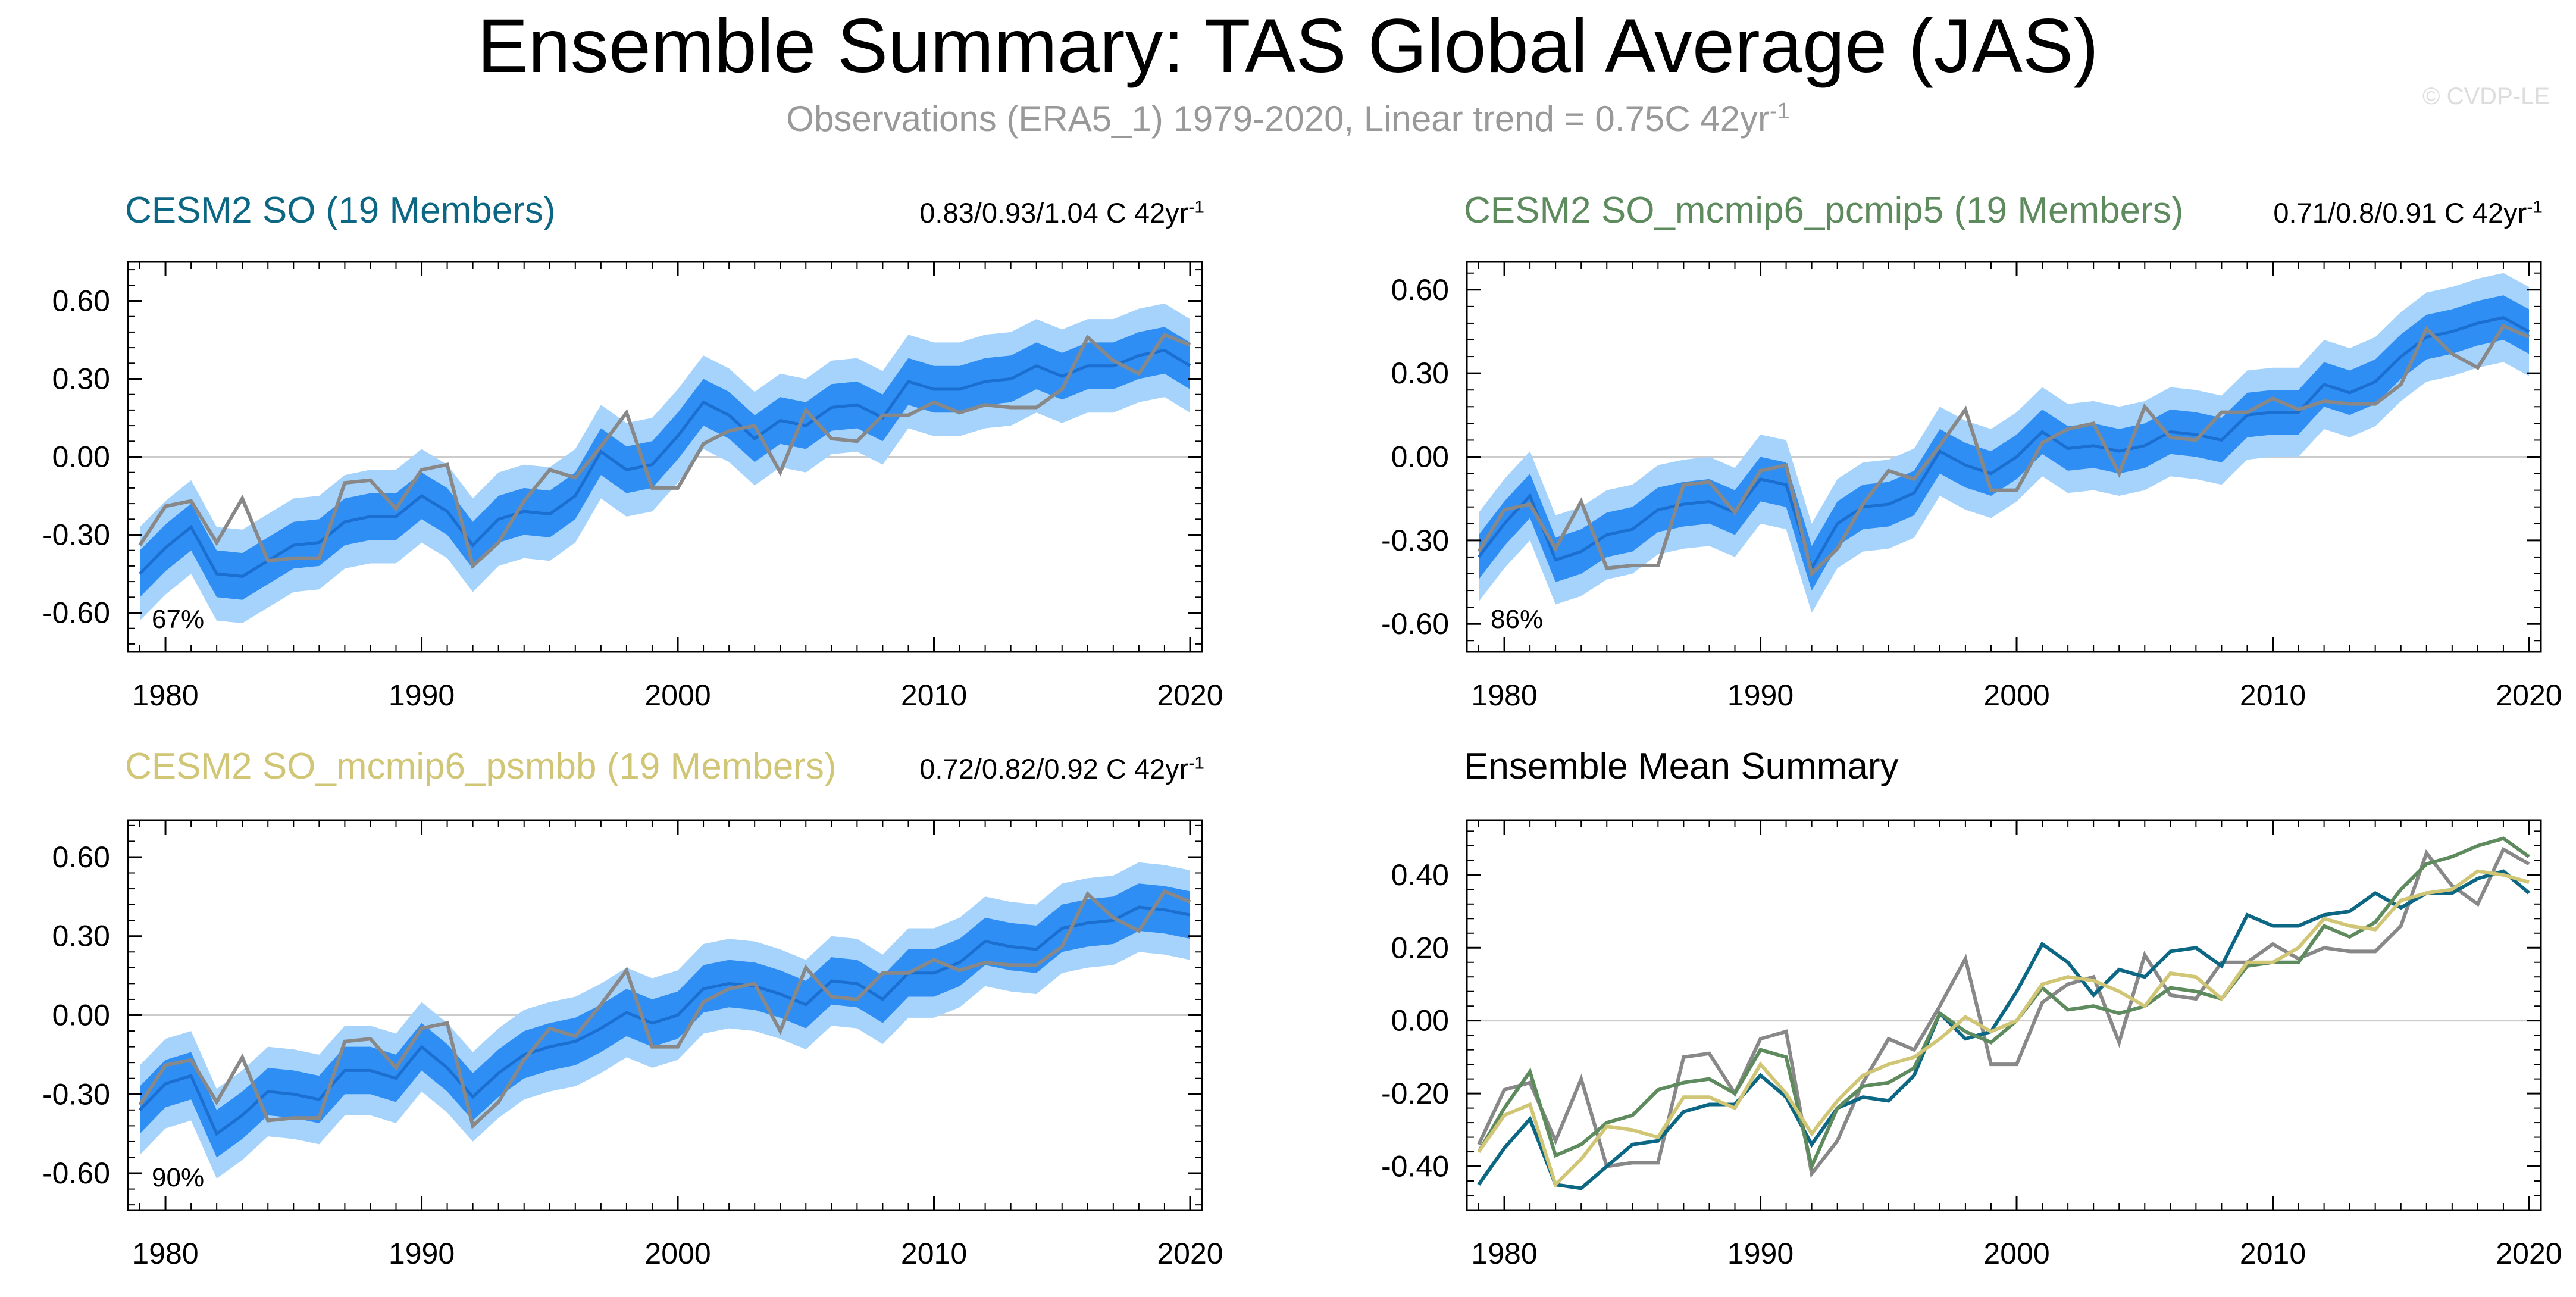 Image resolution: width=2576 pixels, height=1297 pixels. I want to click on panel-title-ensemble-mean: Ensemble Mean Summary, so click(1681, 766).